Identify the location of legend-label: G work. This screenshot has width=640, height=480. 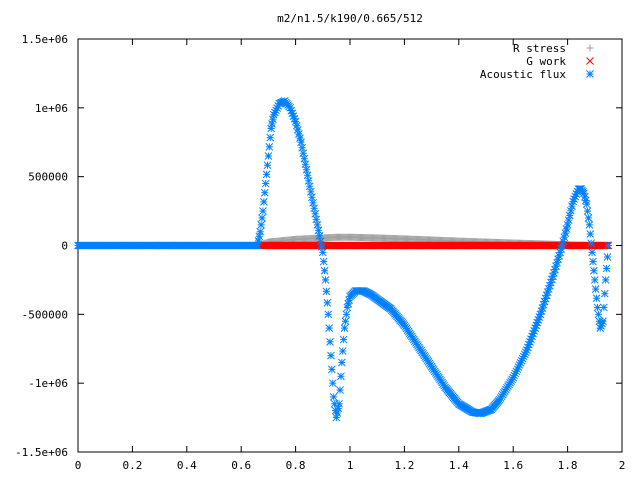
(546, 61).